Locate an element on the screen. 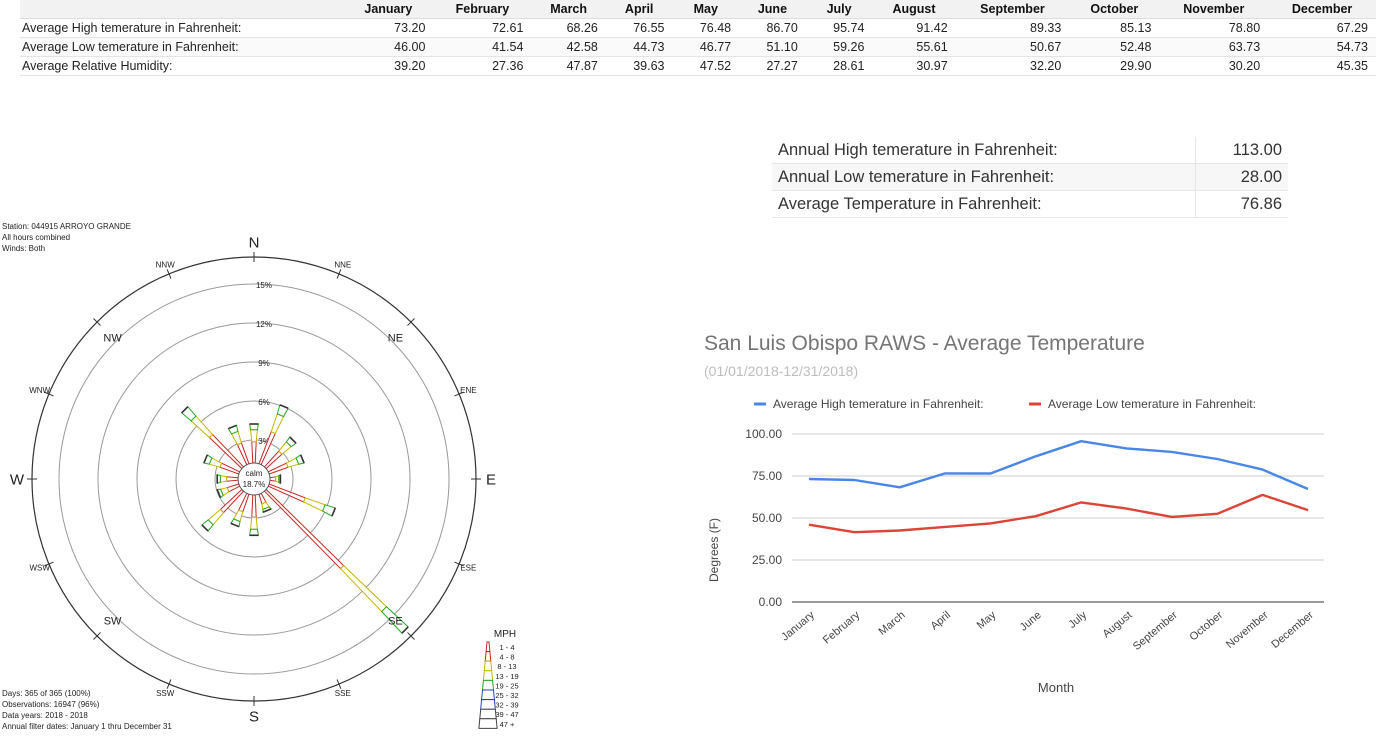  x-tick-label: February is located at coordinates (842, 628).